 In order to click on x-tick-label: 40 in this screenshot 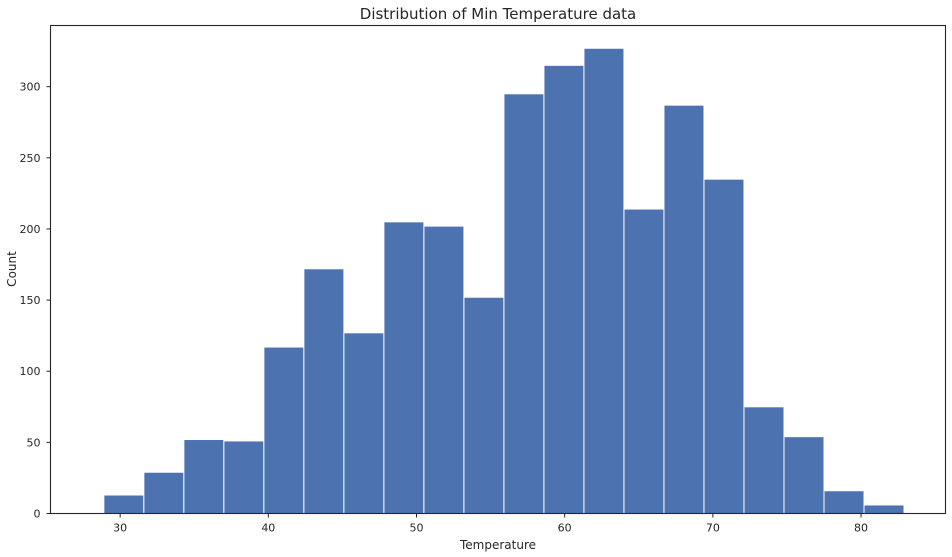, I will do `click(268, 528)`.